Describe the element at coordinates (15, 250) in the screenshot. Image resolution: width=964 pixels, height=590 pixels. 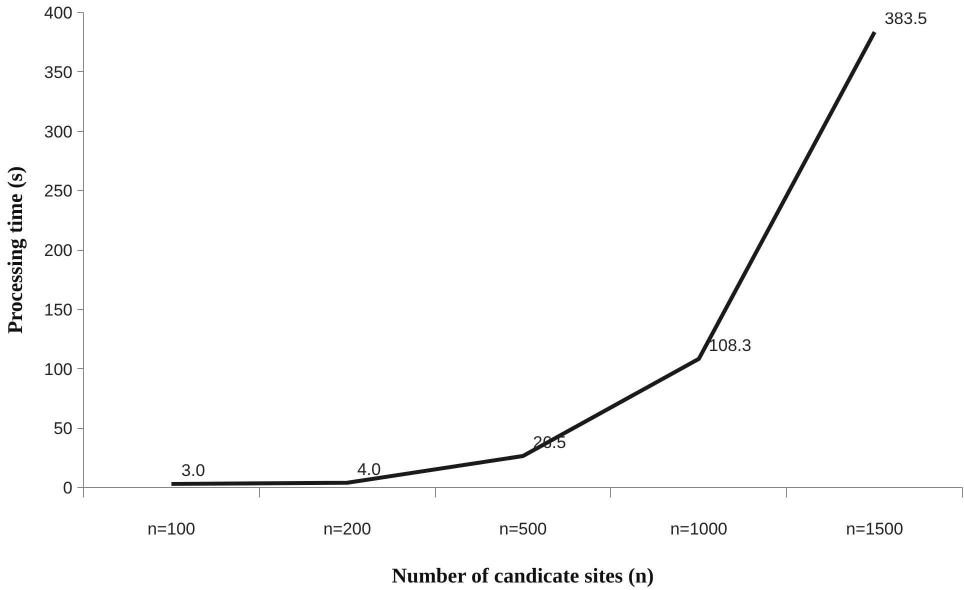
I see `y-axis-title: Processing time (s)` at that location.